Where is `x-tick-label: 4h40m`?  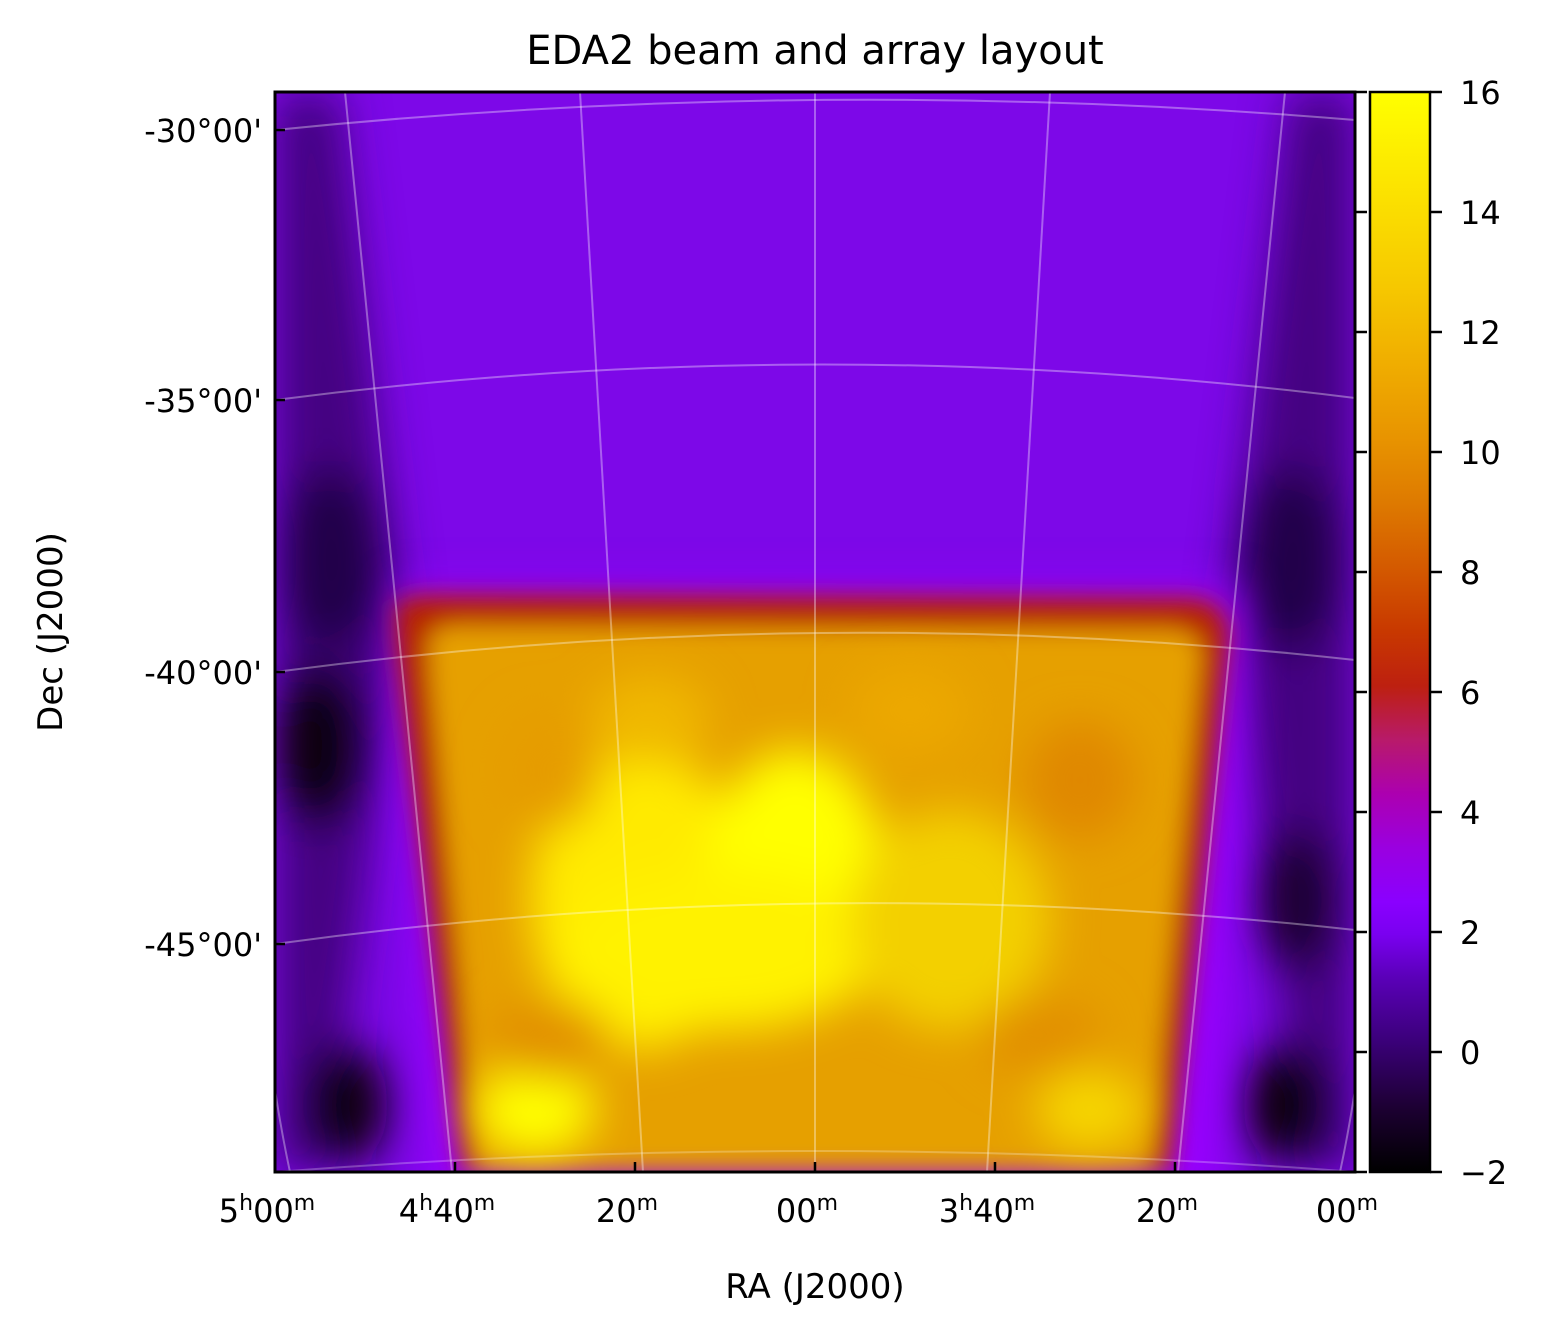 x-tick-label: 4h40m is located at coordinates (447, 1210).